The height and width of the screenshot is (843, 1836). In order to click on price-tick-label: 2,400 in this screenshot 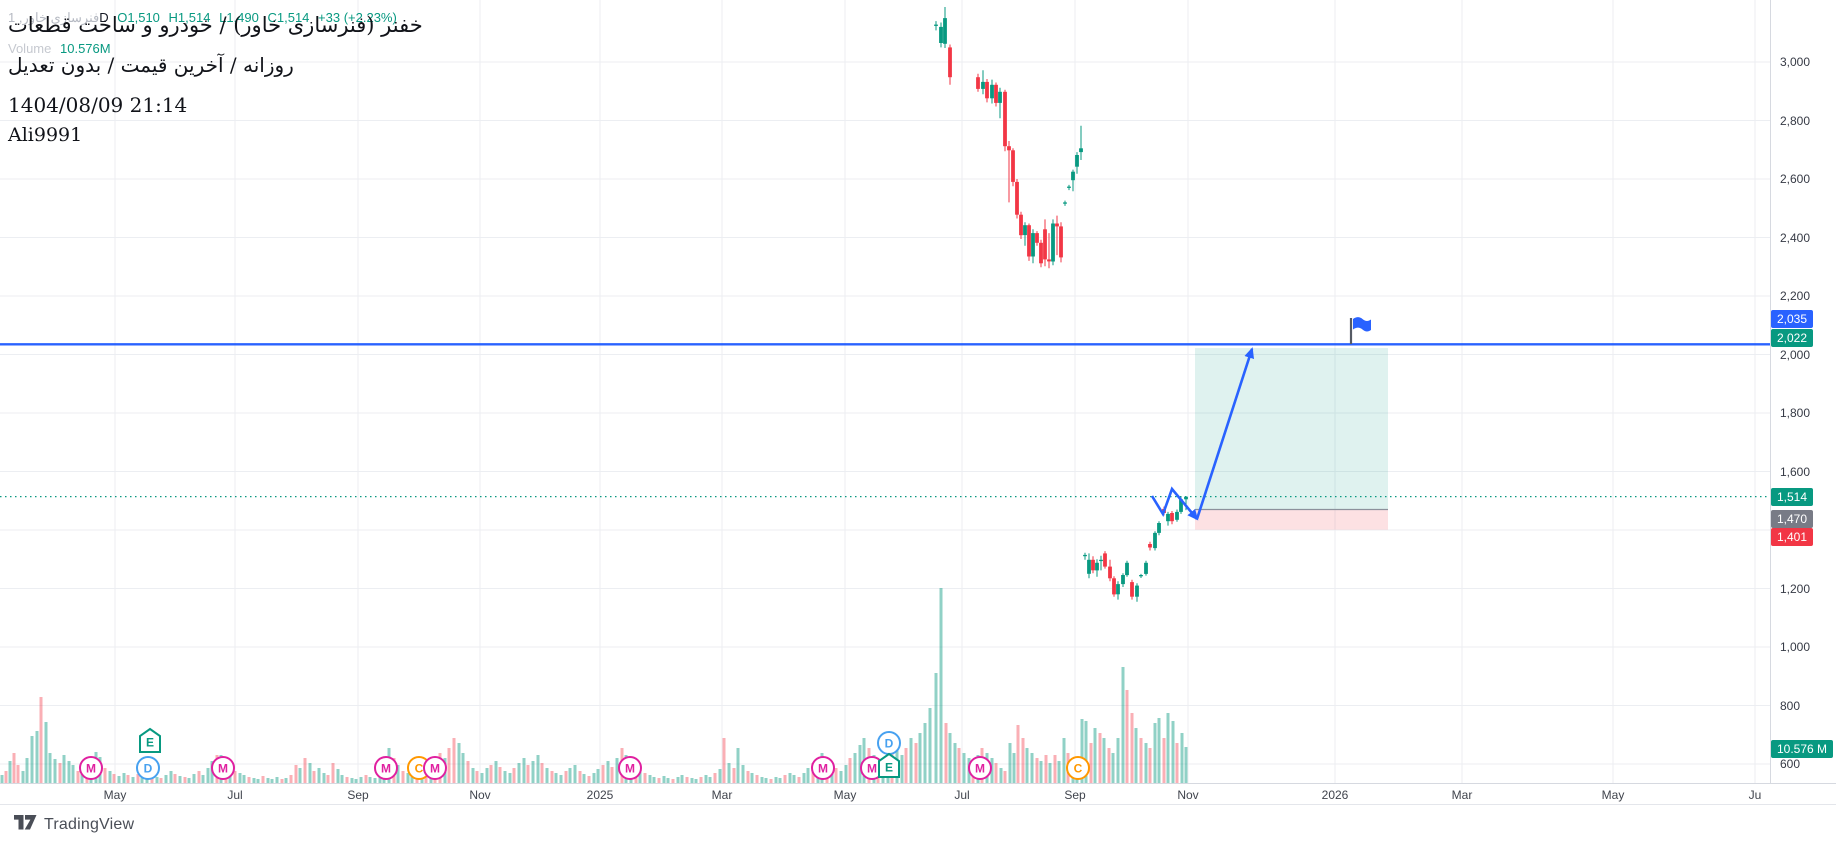, I will do `click(1795, 237)`.